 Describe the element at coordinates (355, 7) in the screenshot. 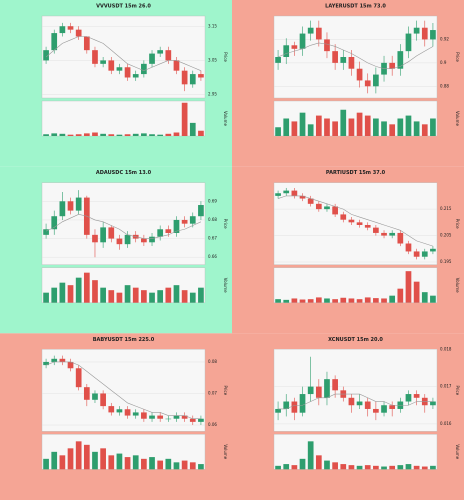

I see `chart-title: LAYERUSDT 15m 73.0` at that location.